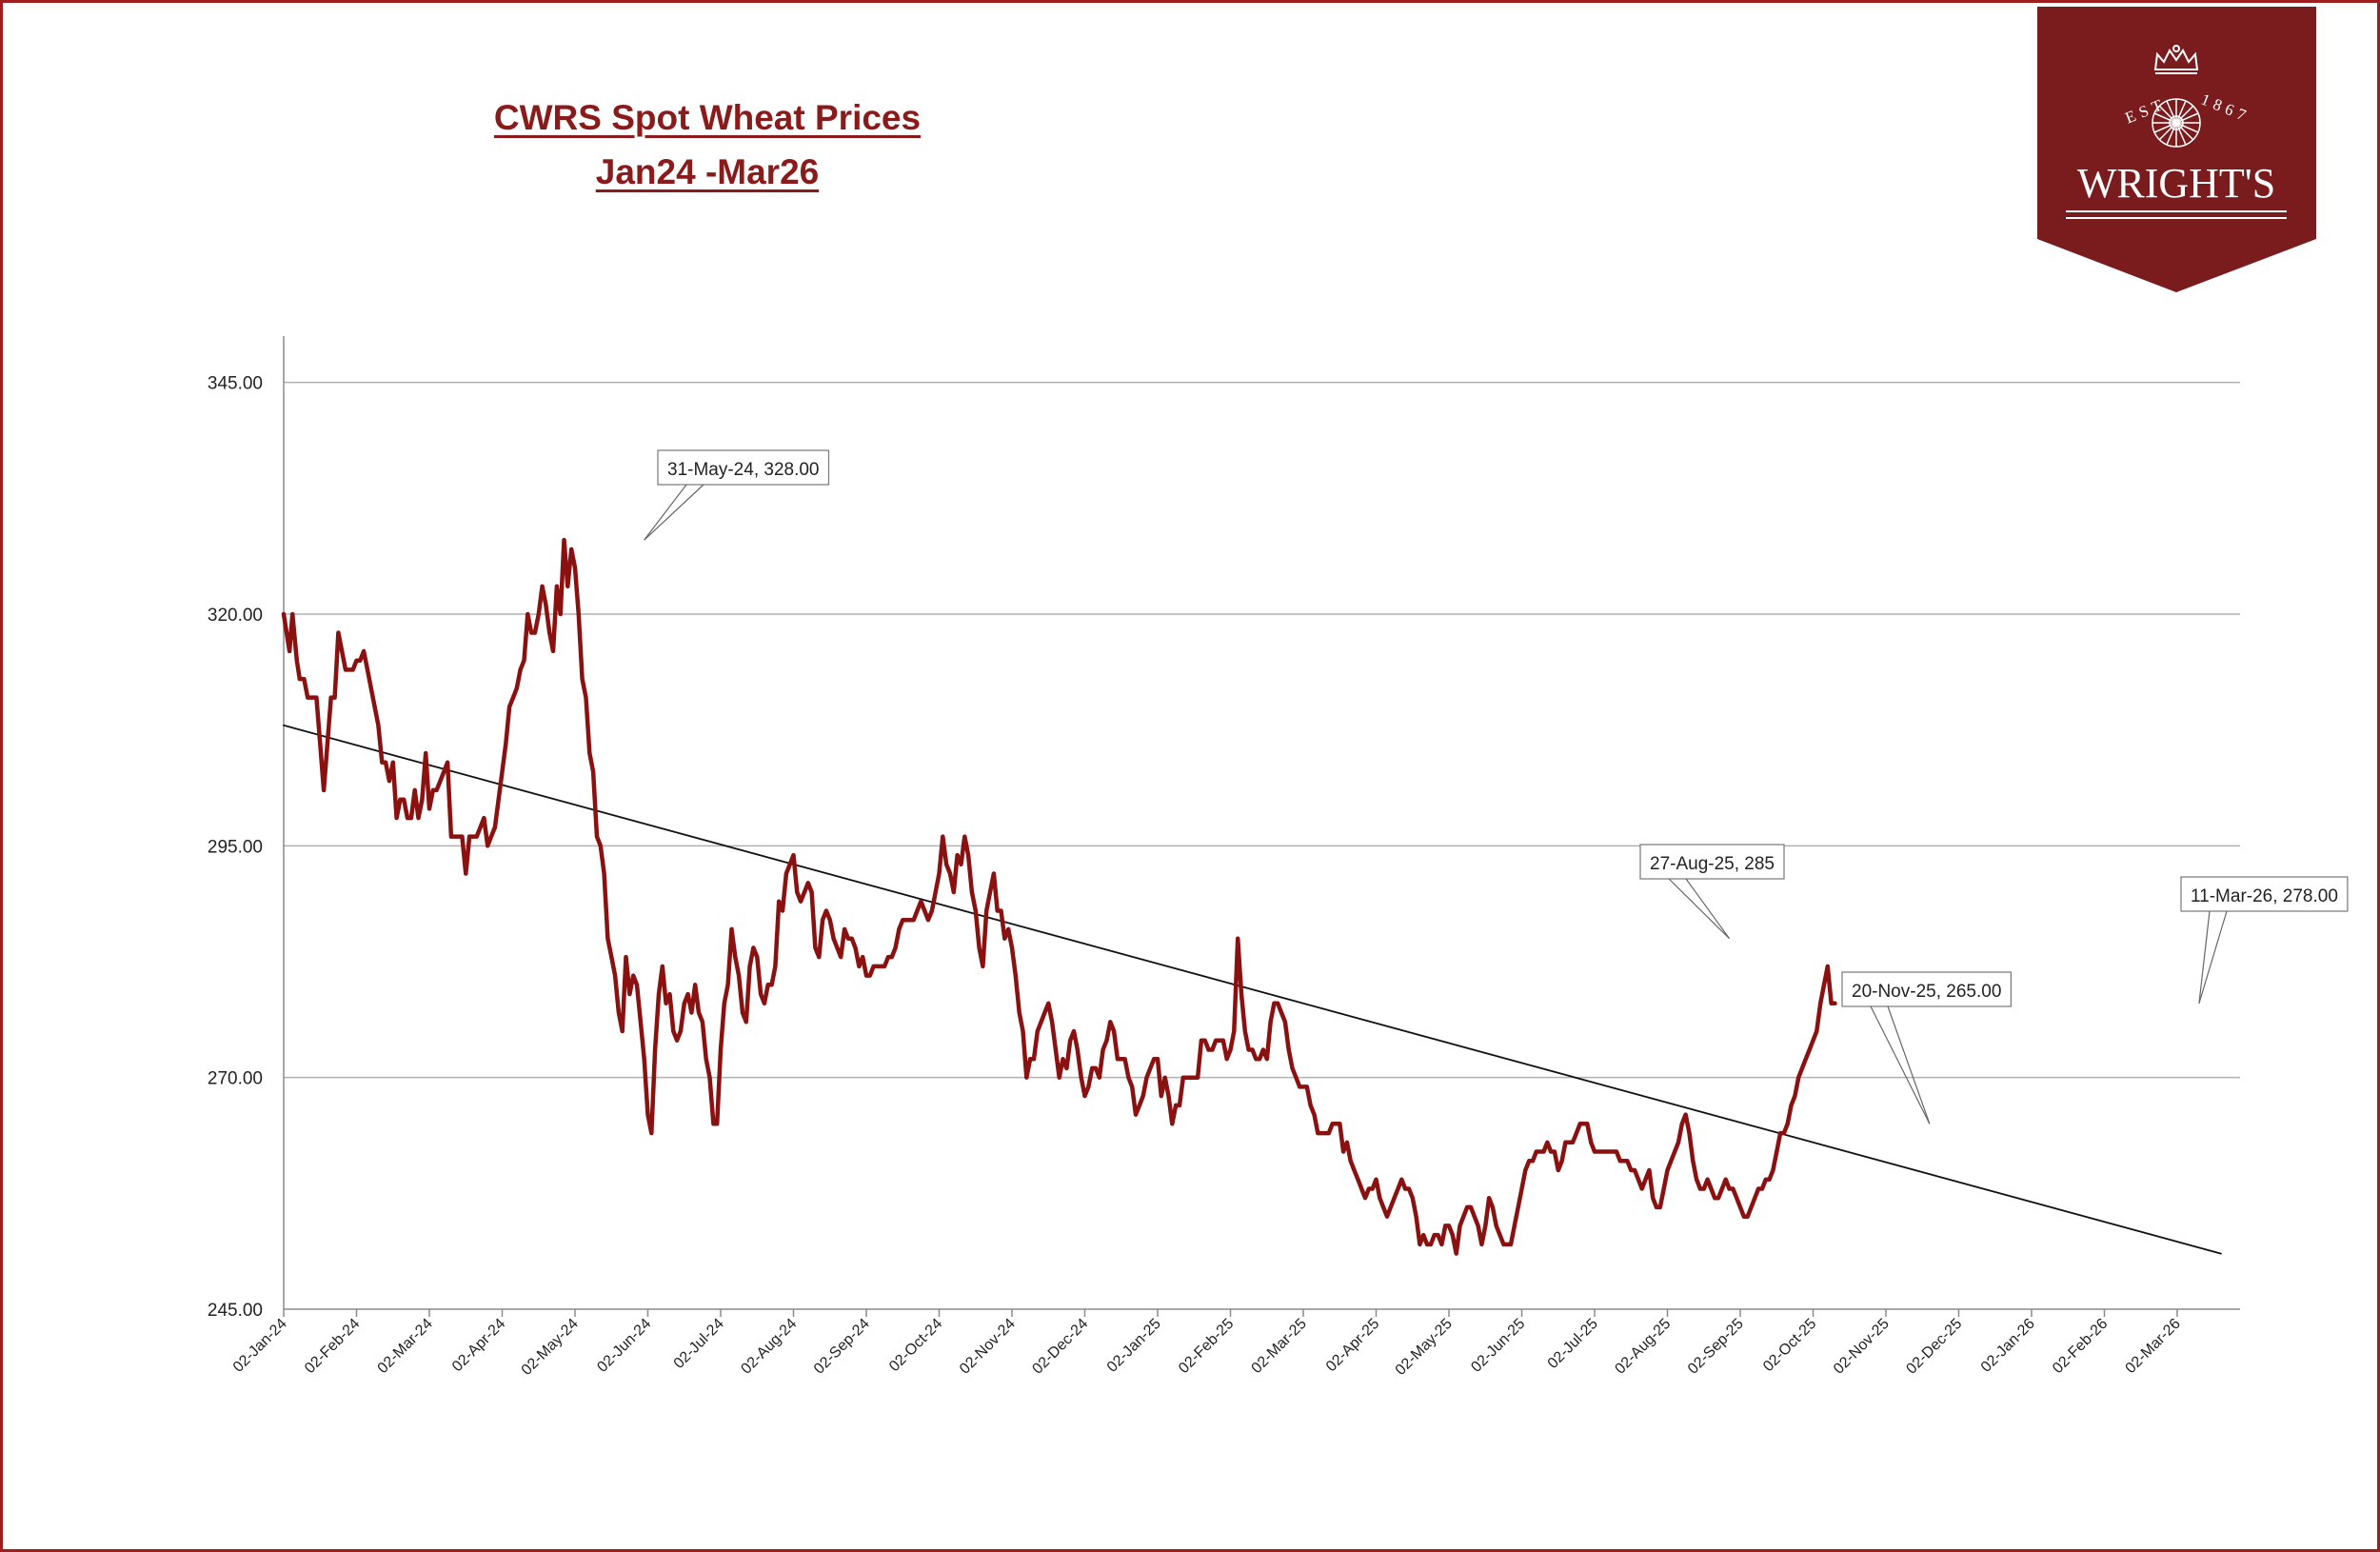  Describe the element at coordinates (1279, 1347) in the screenshot. I see `x-tick-label: 02-Mar-25` at that location.